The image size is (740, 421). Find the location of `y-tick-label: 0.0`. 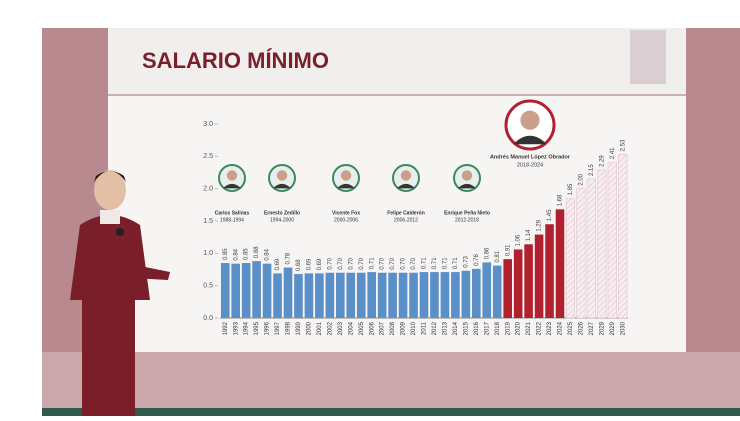

y-tick-label: 0.0 is located at coordinates (208, 318).